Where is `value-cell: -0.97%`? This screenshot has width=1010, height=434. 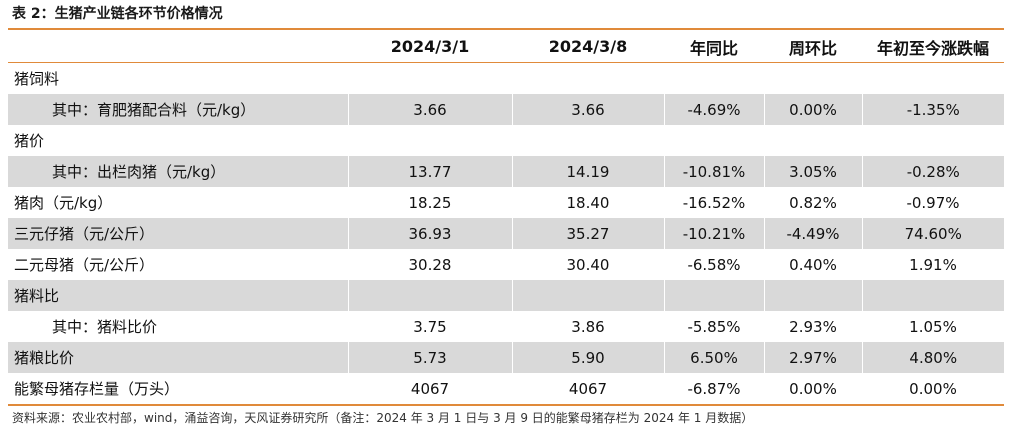
value-cell: -0.97% is located at coordinates (933, 202).